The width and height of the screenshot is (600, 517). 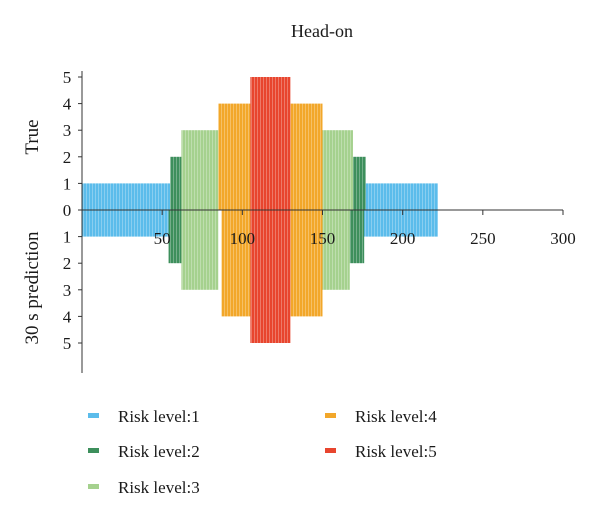 I want to click on chart-title: Head-on, so click(x=322, y=31).